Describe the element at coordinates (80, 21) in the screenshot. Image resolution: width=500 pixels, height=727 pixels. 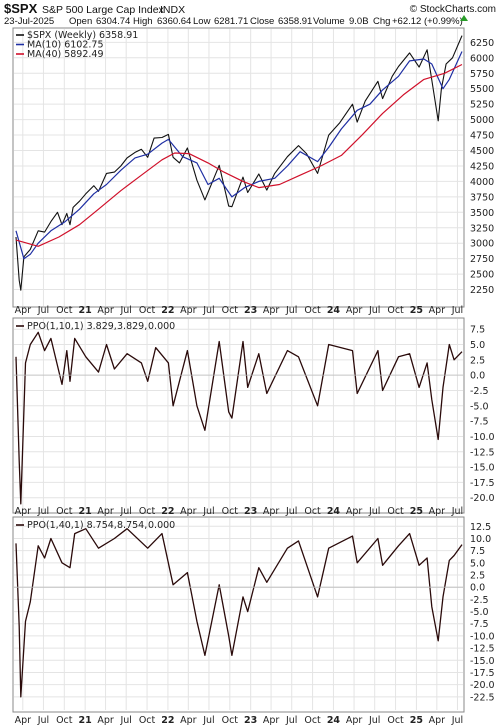
I see `open-label: Open` at that location.